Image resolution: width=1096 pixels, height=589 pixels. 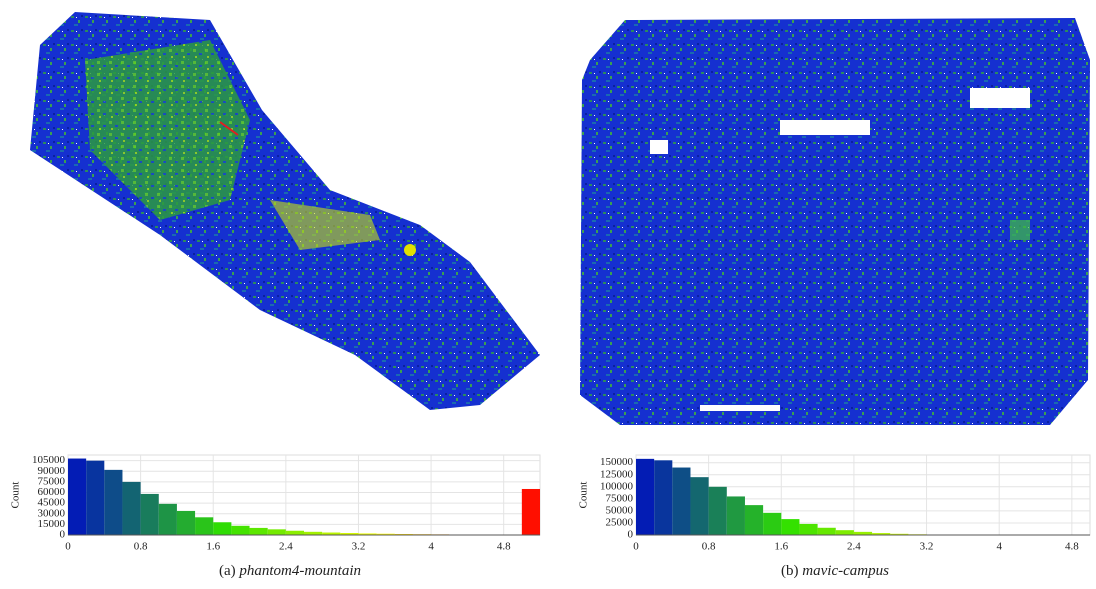 I want to click on y-tick-label: 150000, so click(x=617, y=462).